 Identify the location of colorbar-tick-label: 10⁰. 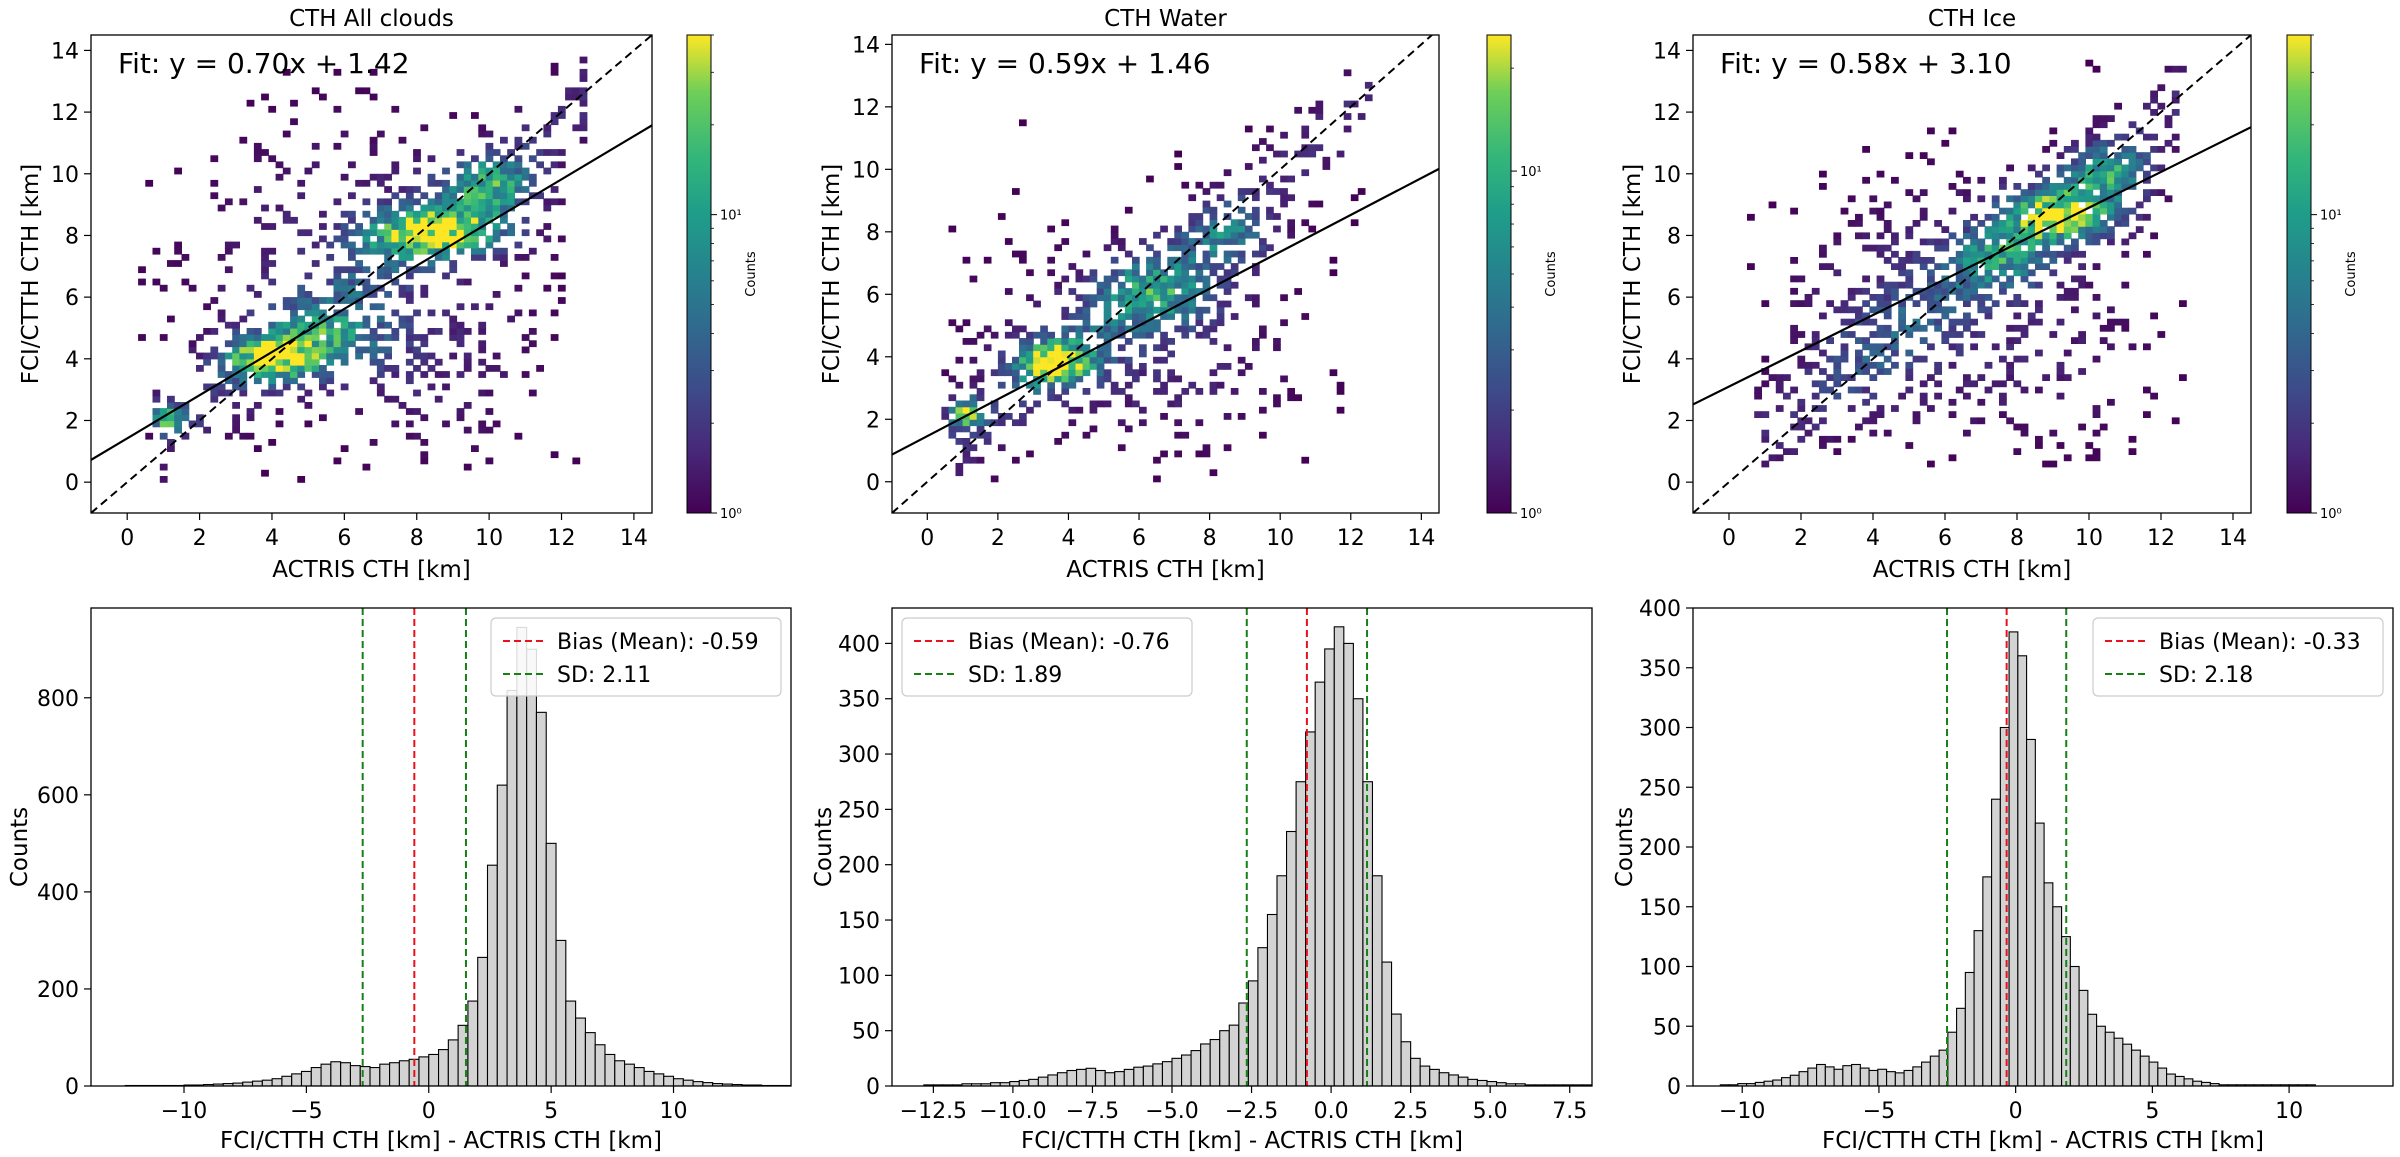
(2331, 514).